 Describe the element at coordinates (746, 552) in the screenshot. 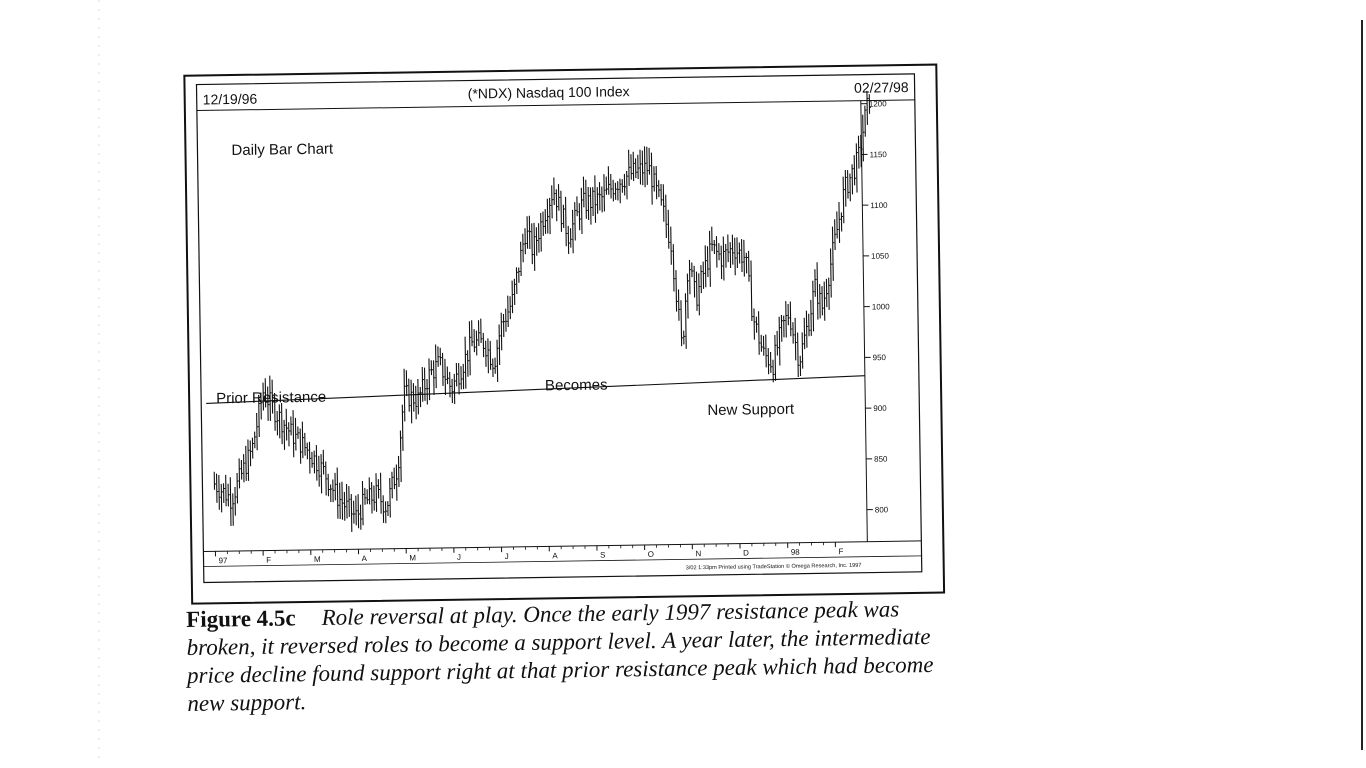

I see `x-tick-label: D` at that location.